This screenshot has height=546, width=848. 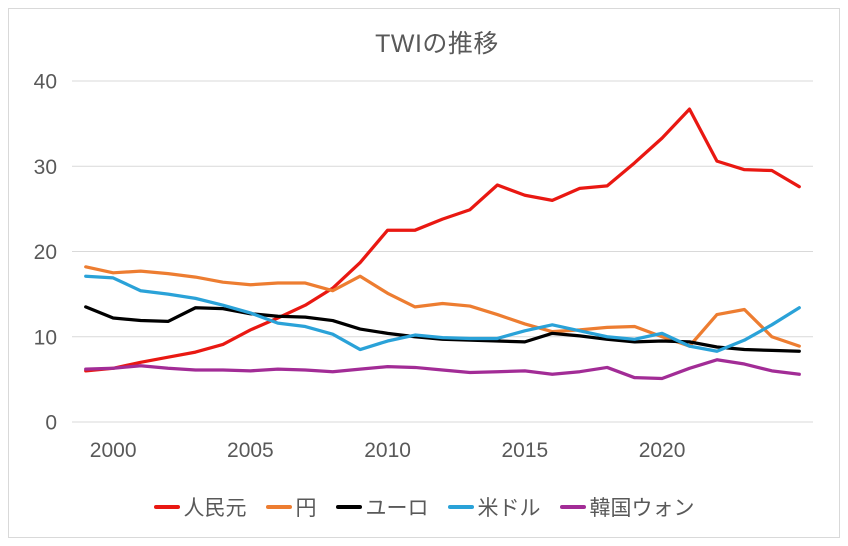 I want to click on legend-item-ユーロ: ユーロ, so click(x=382, y=507).